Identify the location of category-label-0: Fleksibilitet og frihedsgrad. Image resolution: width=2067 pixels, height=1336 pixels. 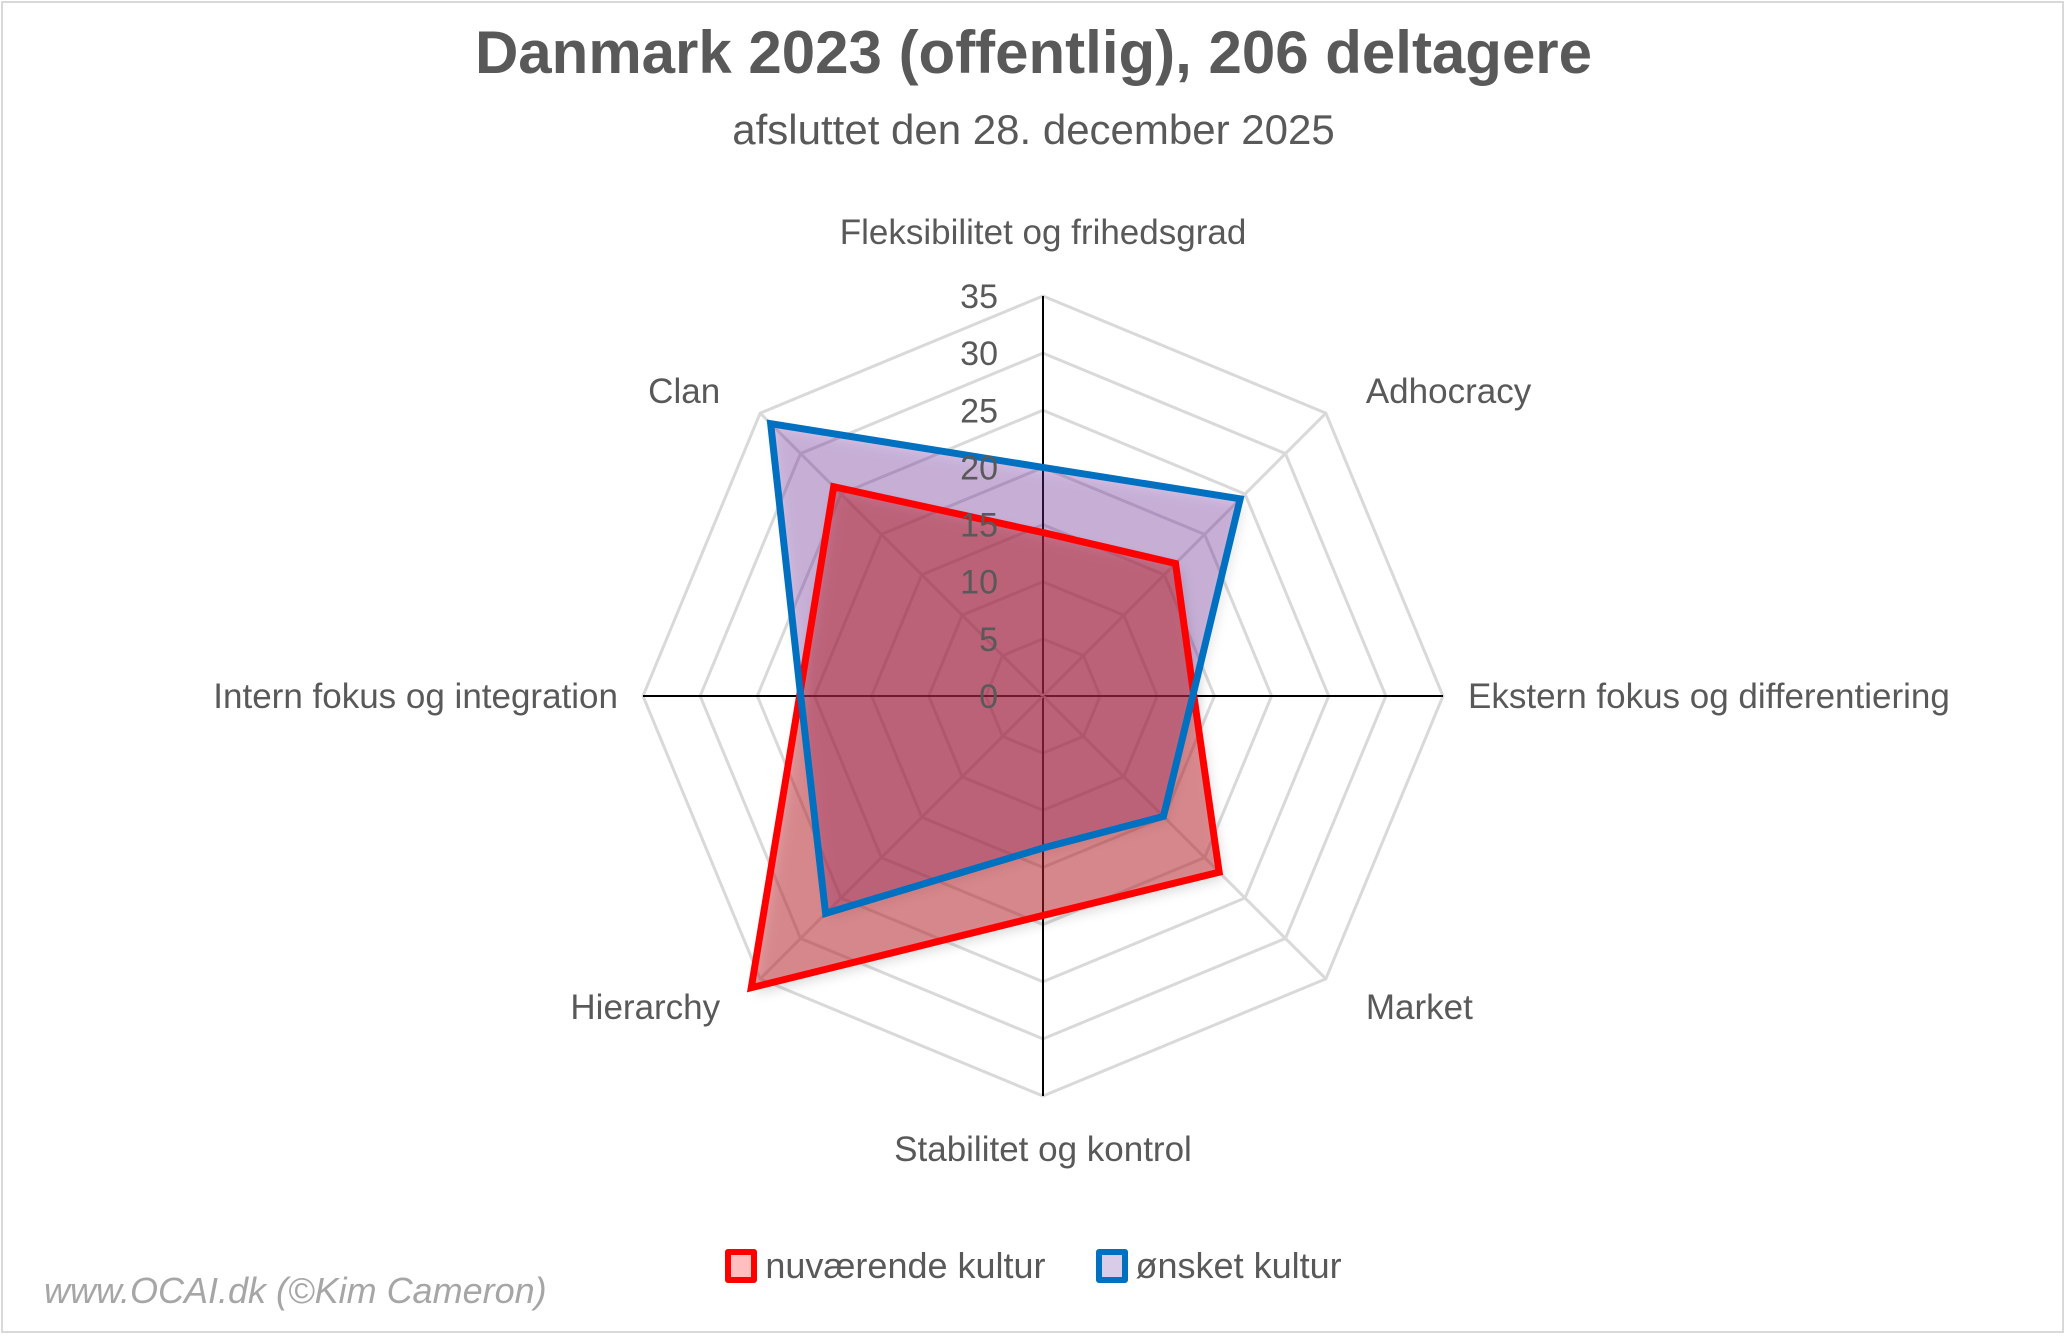
(1043, 232).